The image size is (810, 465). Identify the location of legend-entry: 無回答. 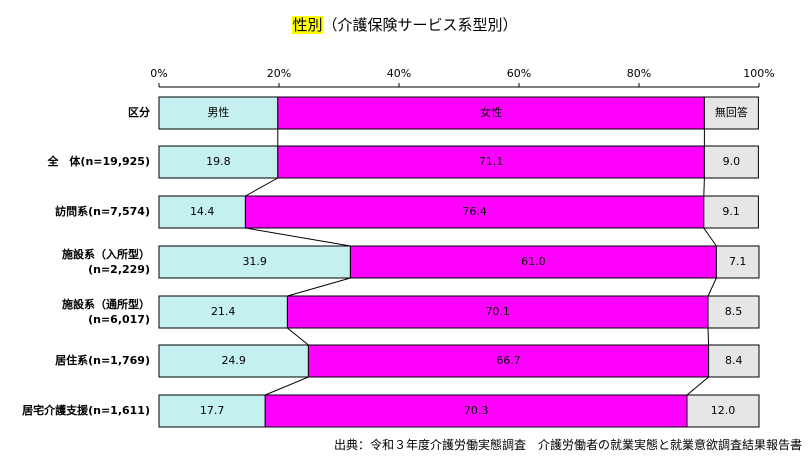
(731, 112).